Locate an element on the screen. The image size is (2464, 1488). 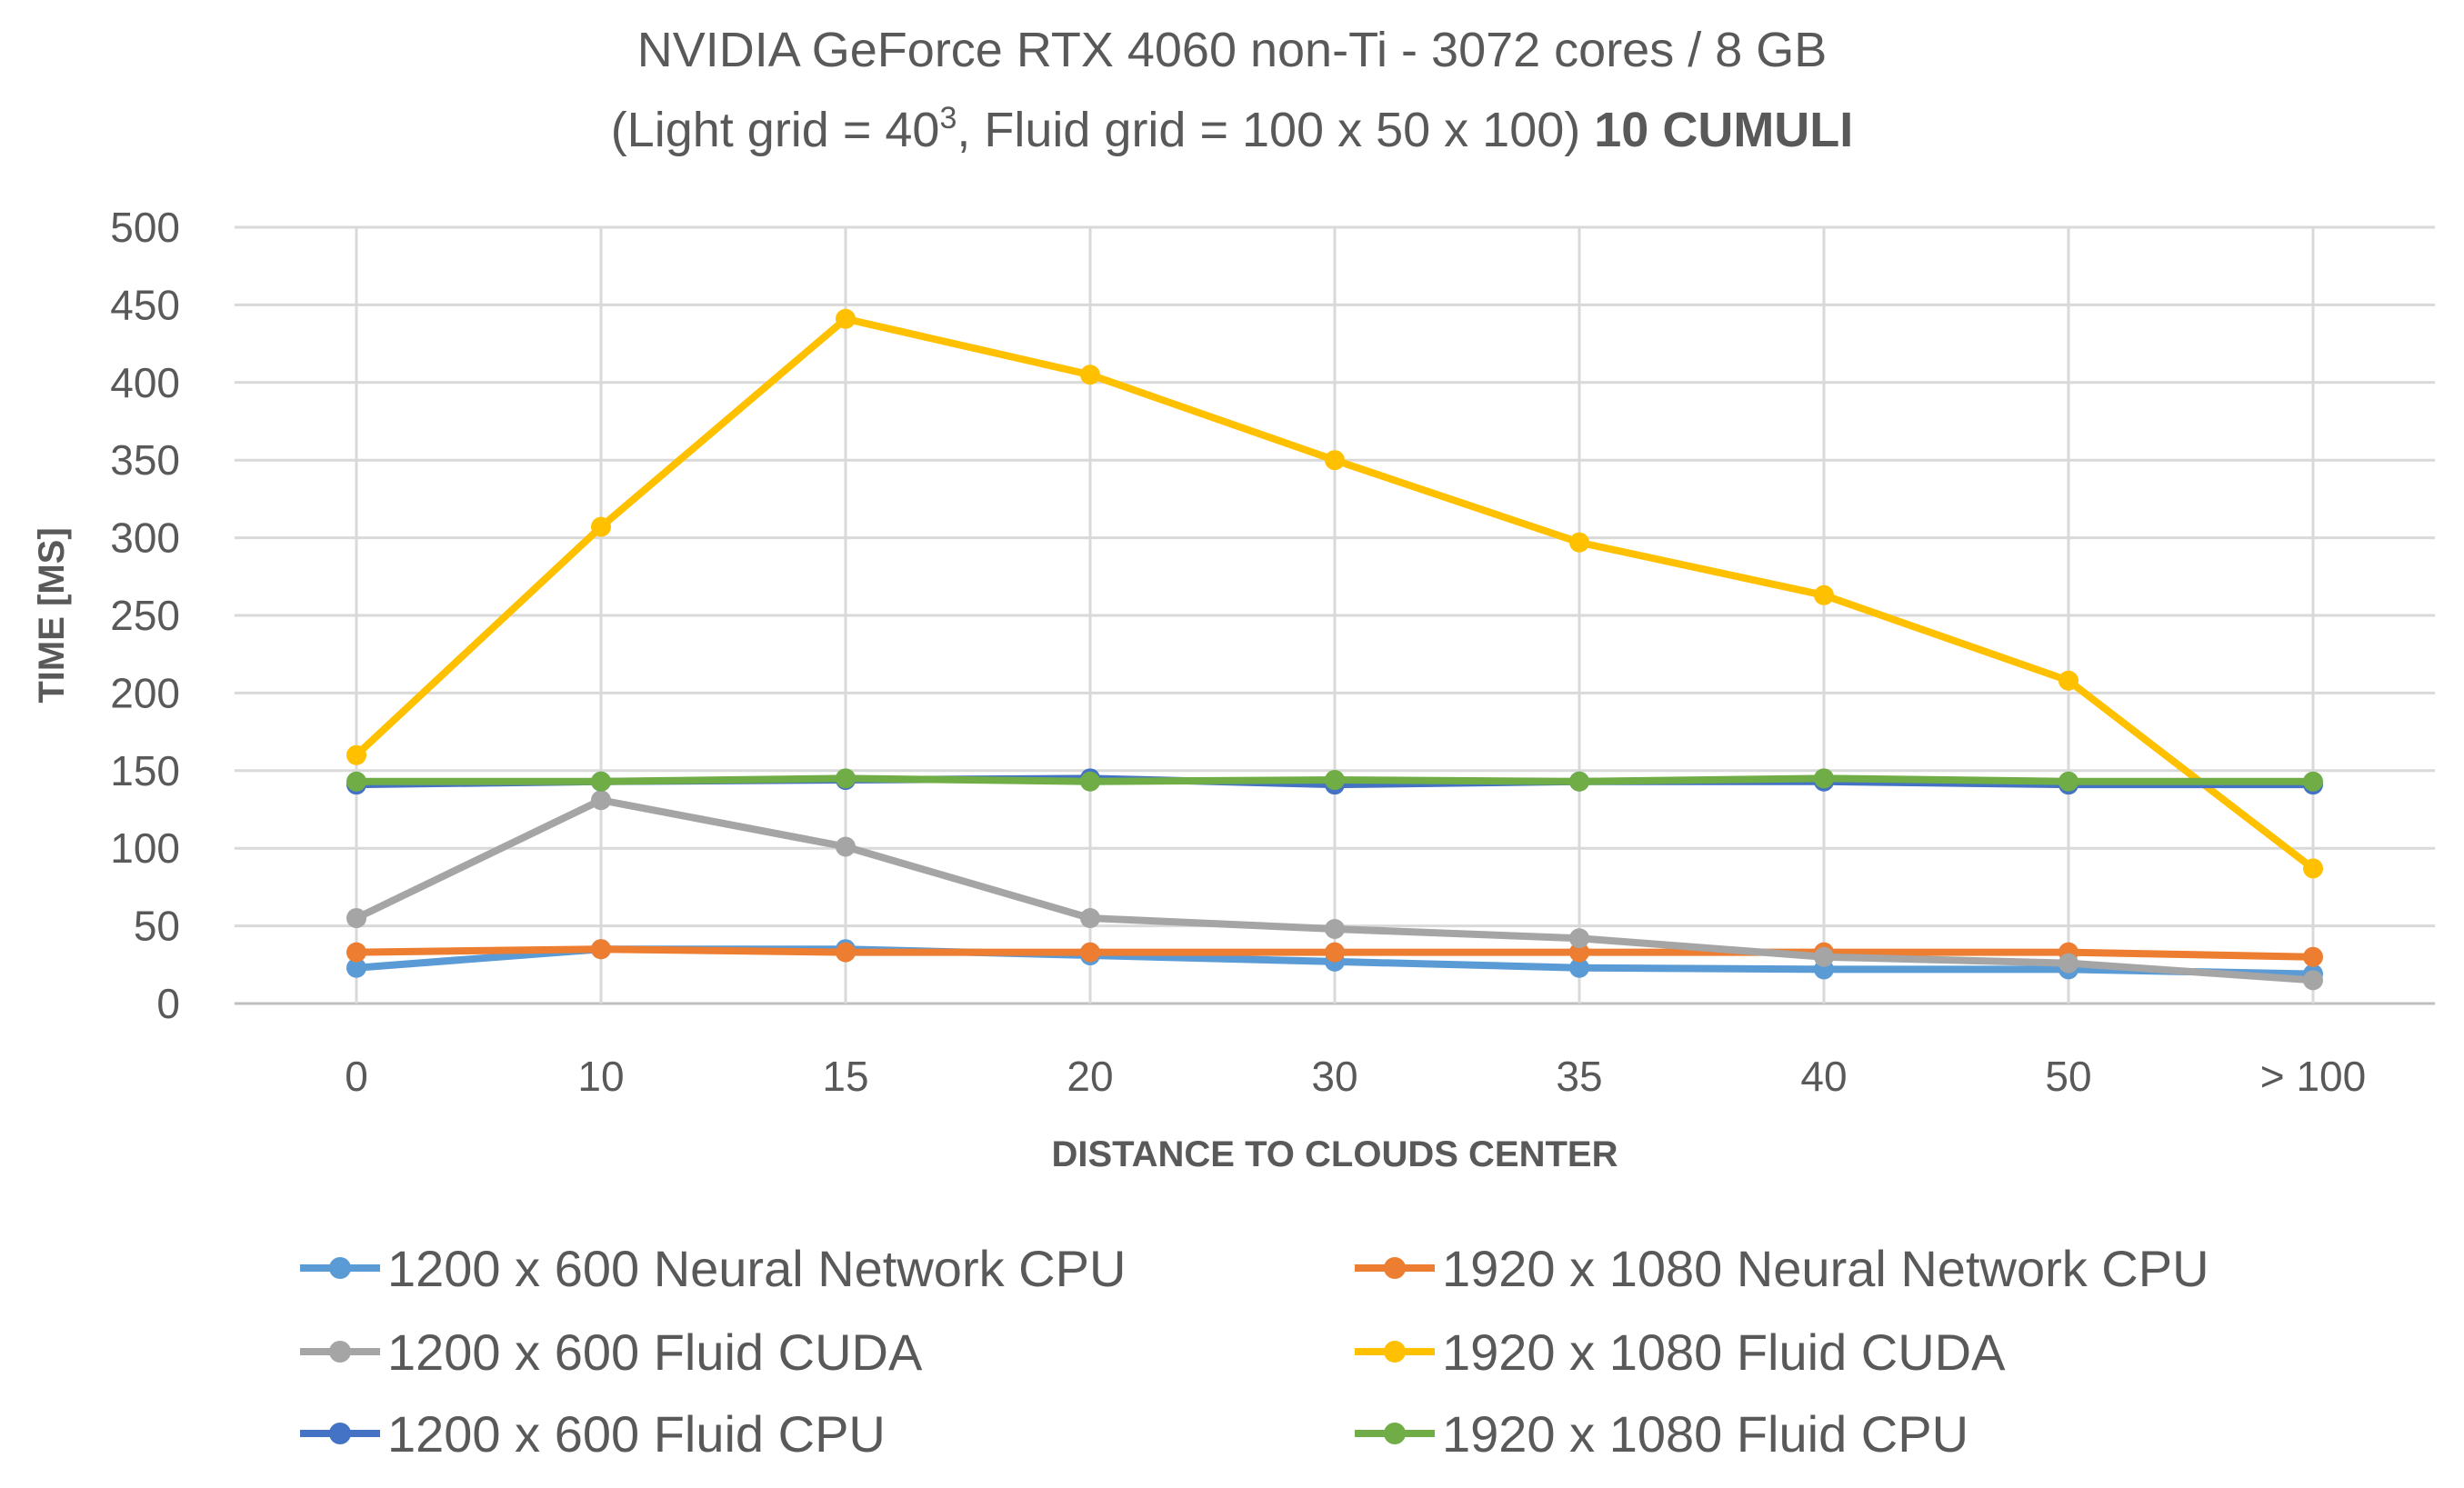
legend-item-5: 1920 x 1080 Fluid CPU is located at coordinates (1661, 1433).